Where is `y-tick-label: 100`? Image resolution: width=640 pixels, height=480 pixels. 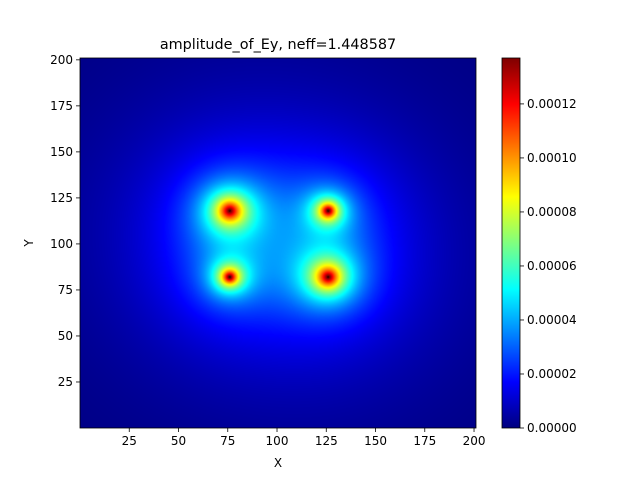 y-tick-label: 100 is located at coordinates (61, 244).